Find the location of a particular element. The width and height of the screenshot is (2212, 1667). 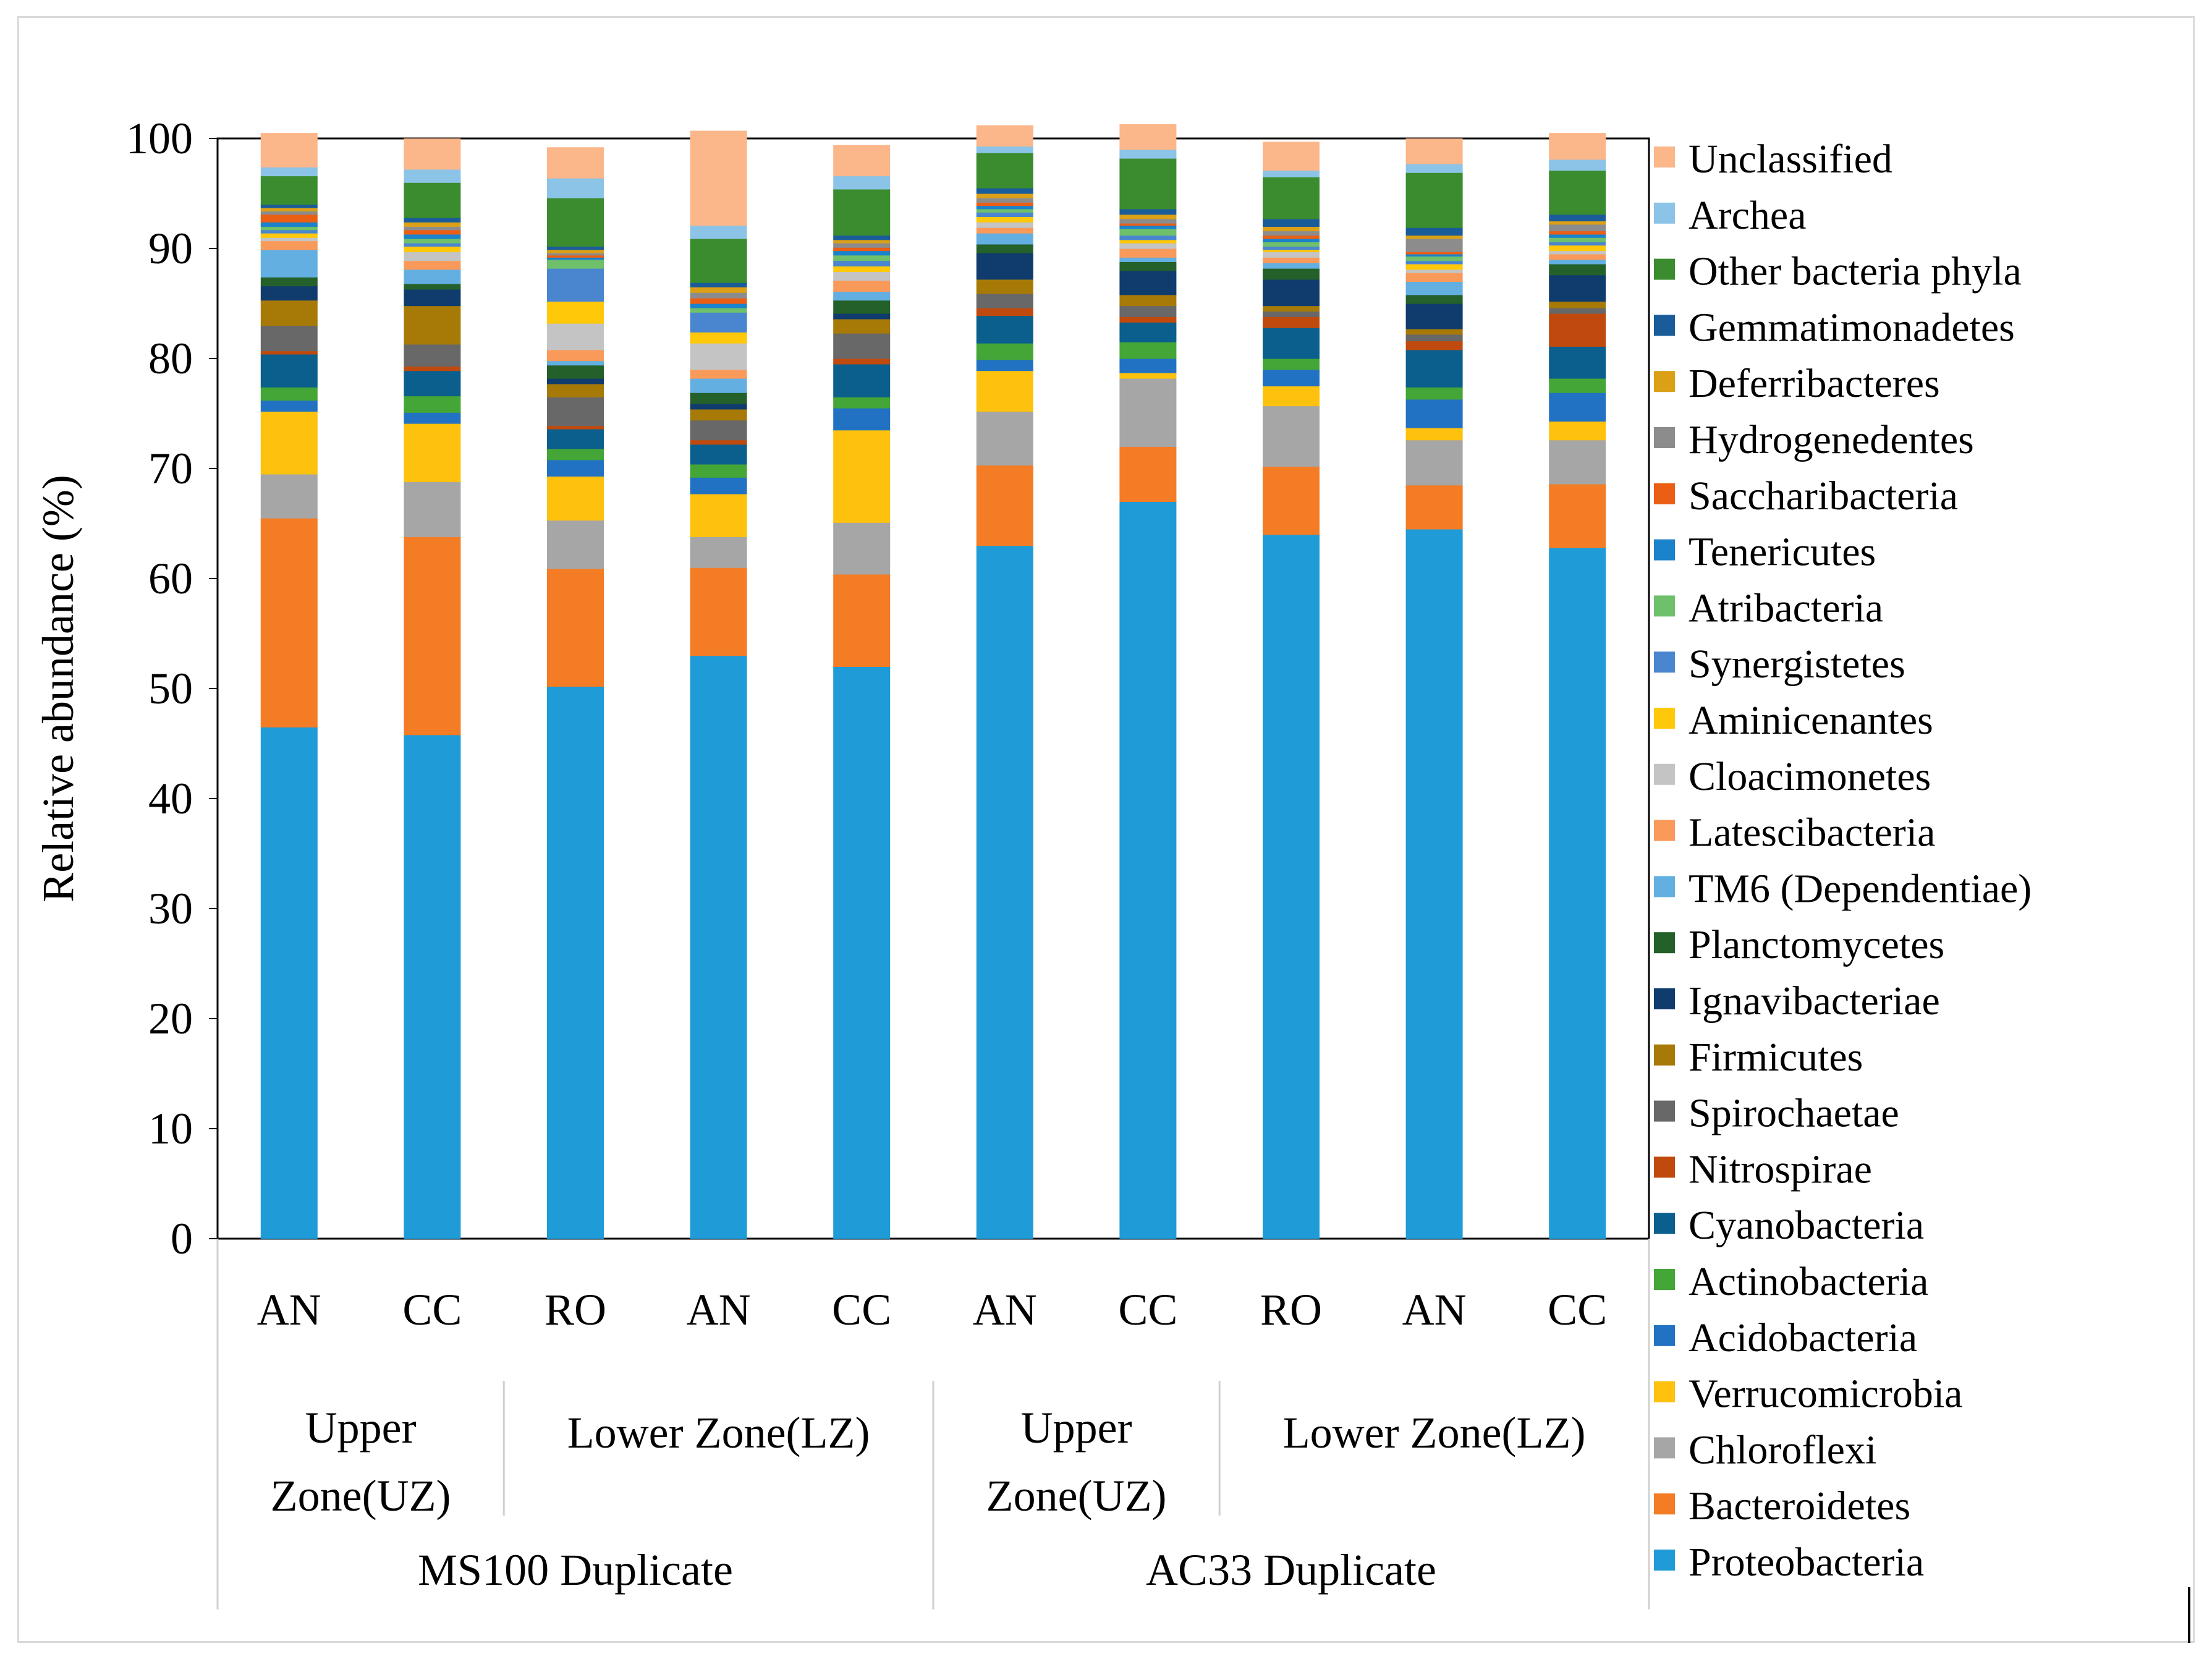

x-category-label: CC is located at coordinates (1577, 1309).